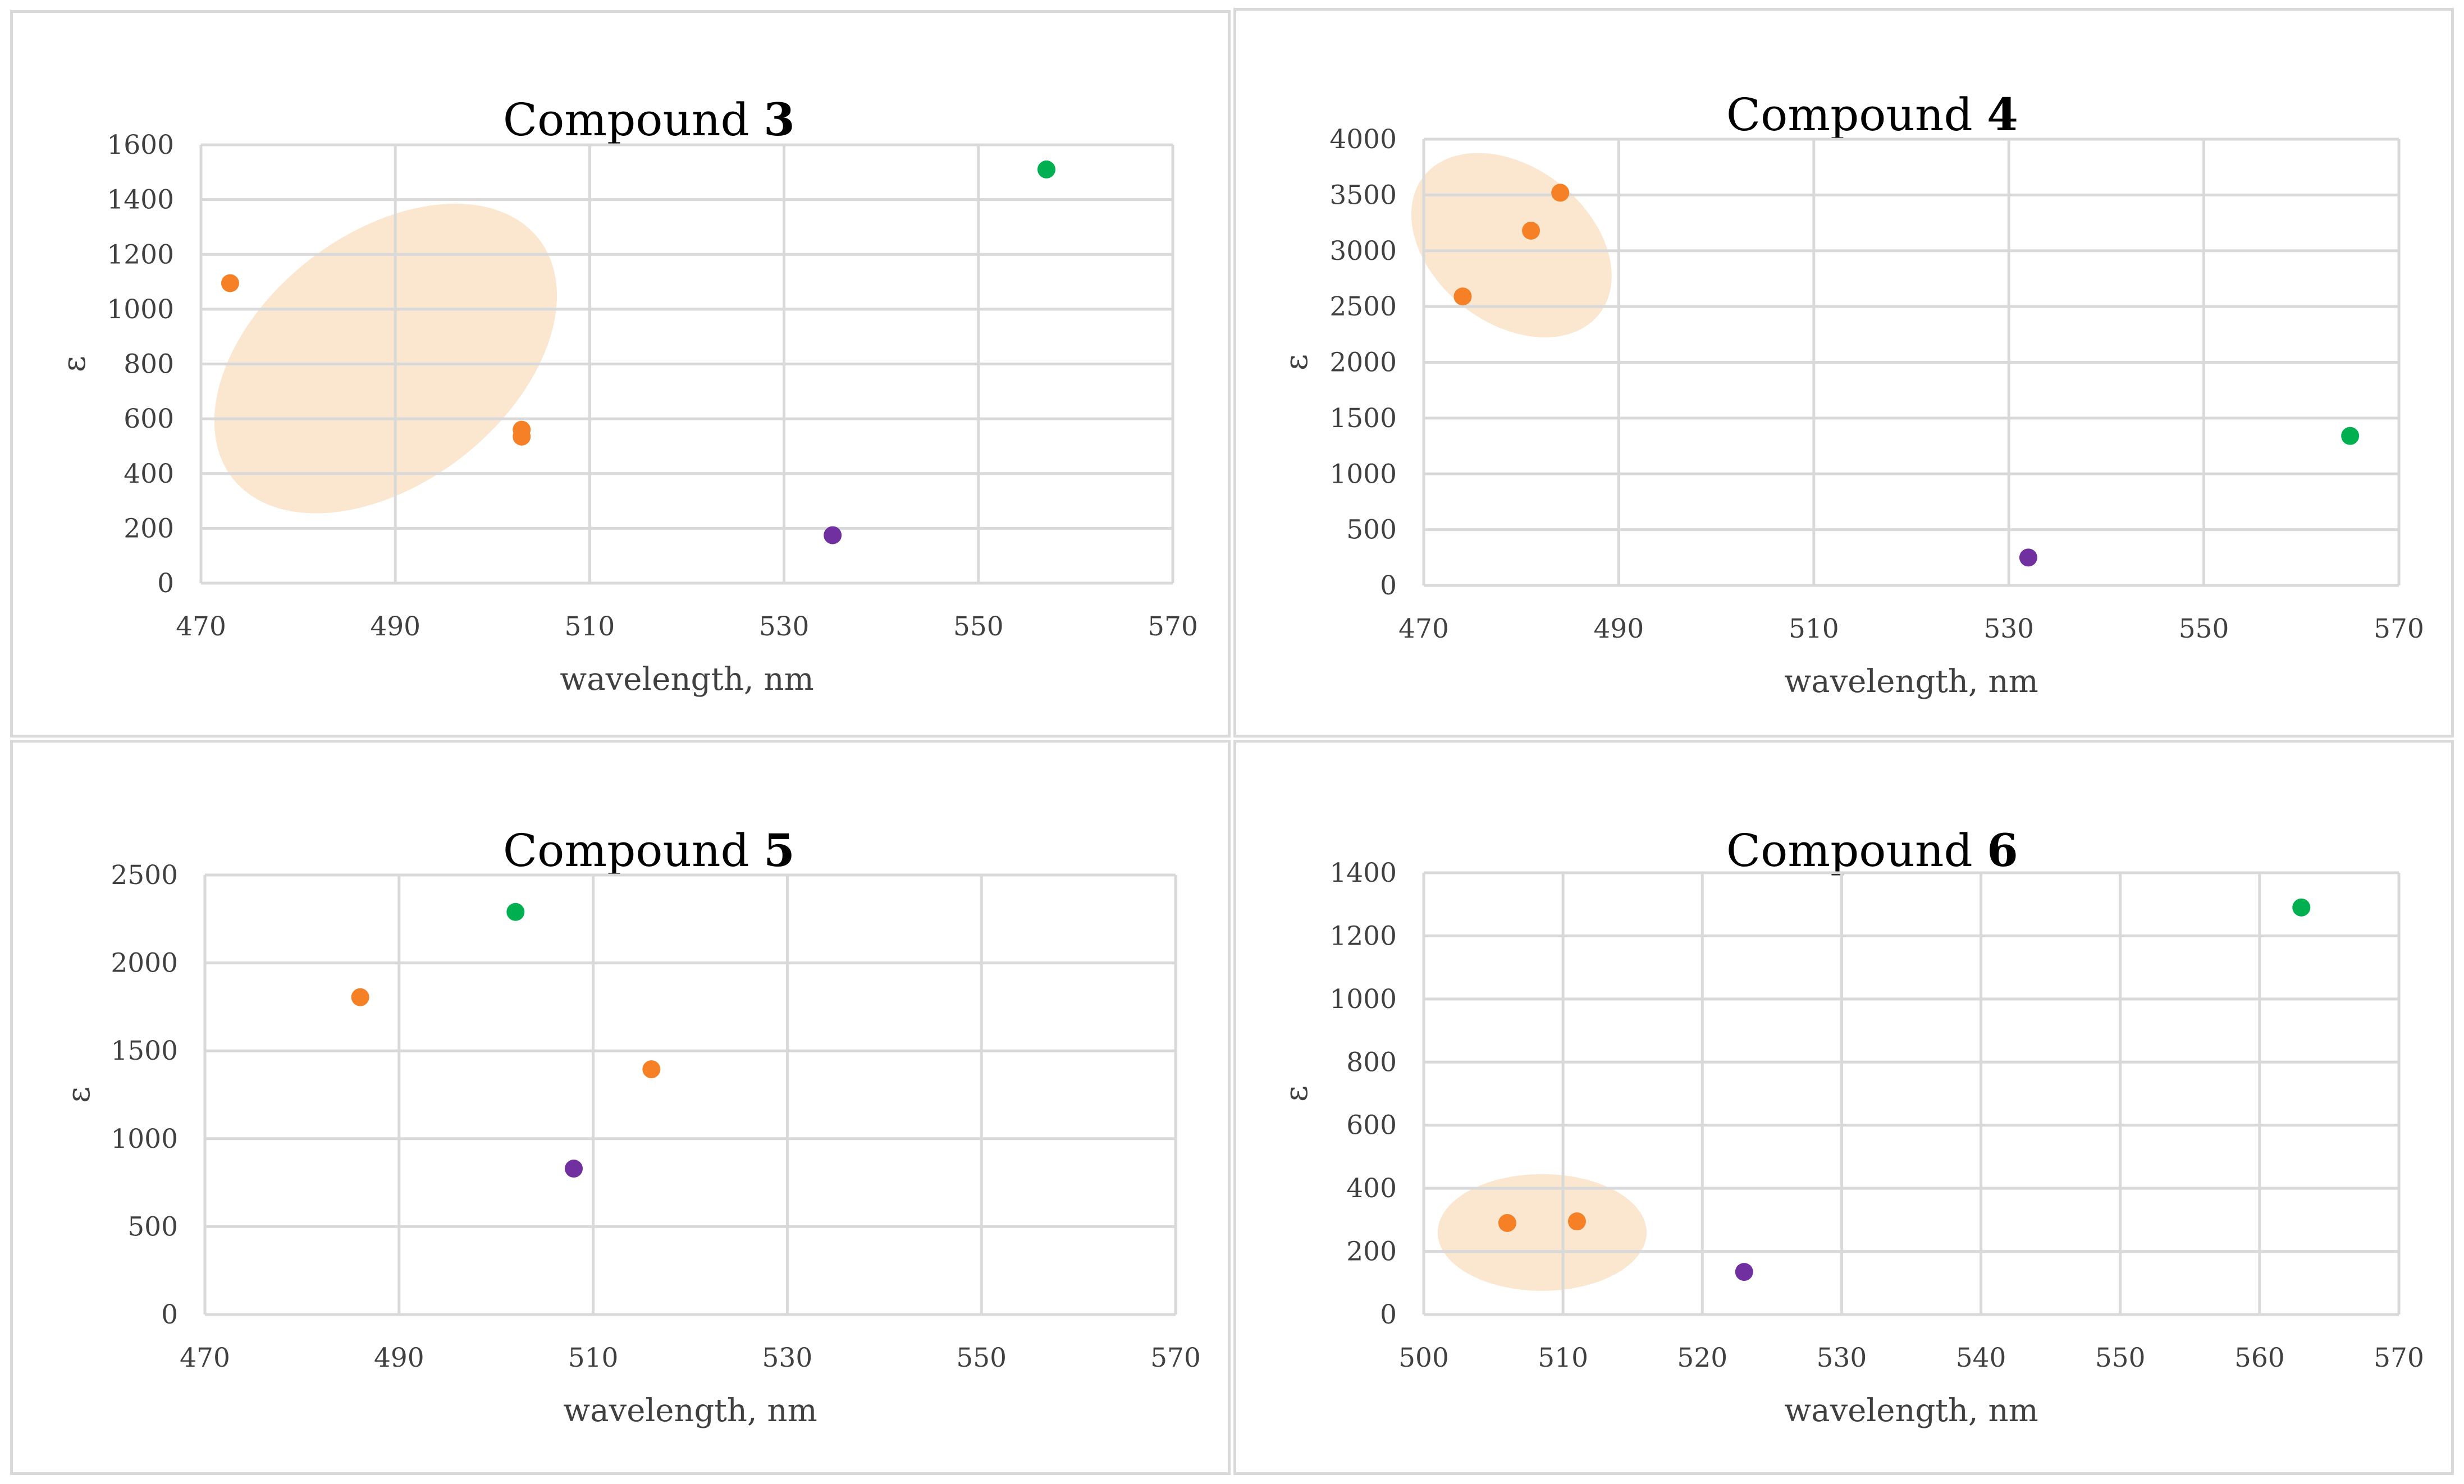  What do you see at coordinates (1363, 195) in the screenshot?
I see `y-tick-label: 3500` at bounding box center [1363, 195].